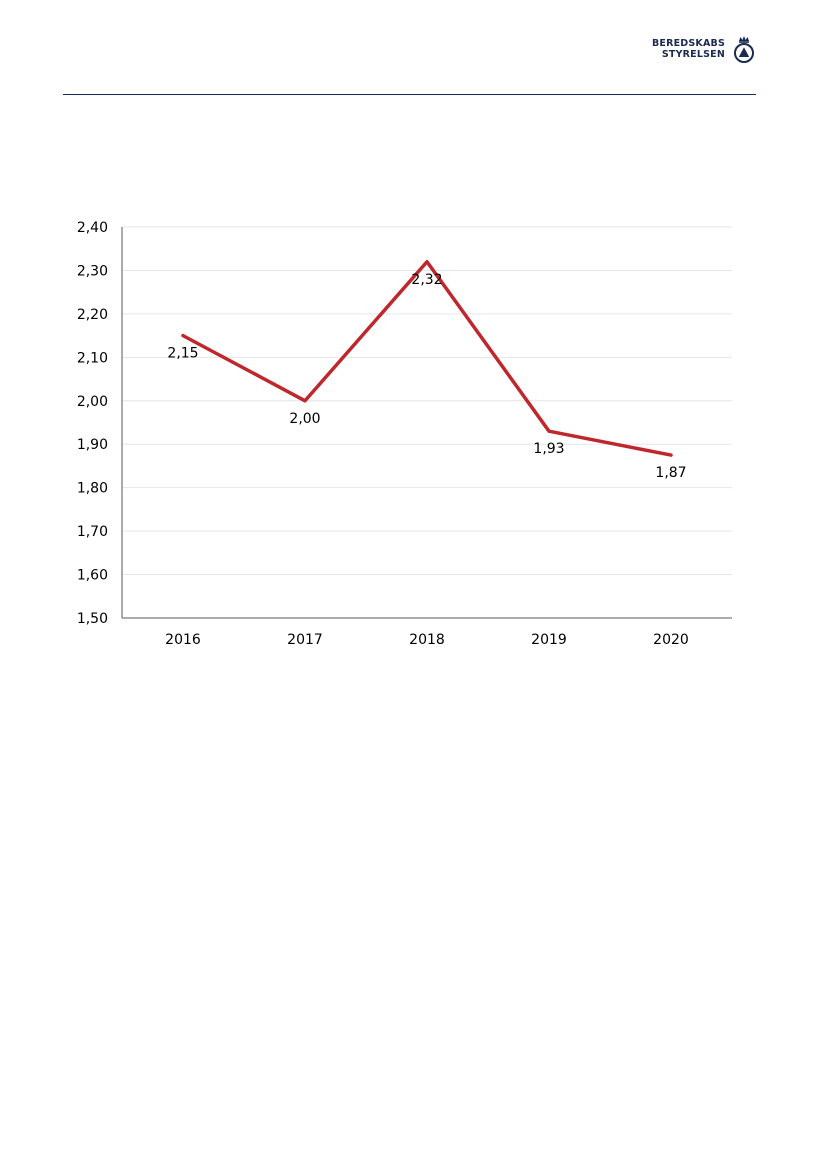 Image resolution: width=827 pixels, height=1169 pixels. I want to click on y-tick-label: 1,50, so click(92, 619).